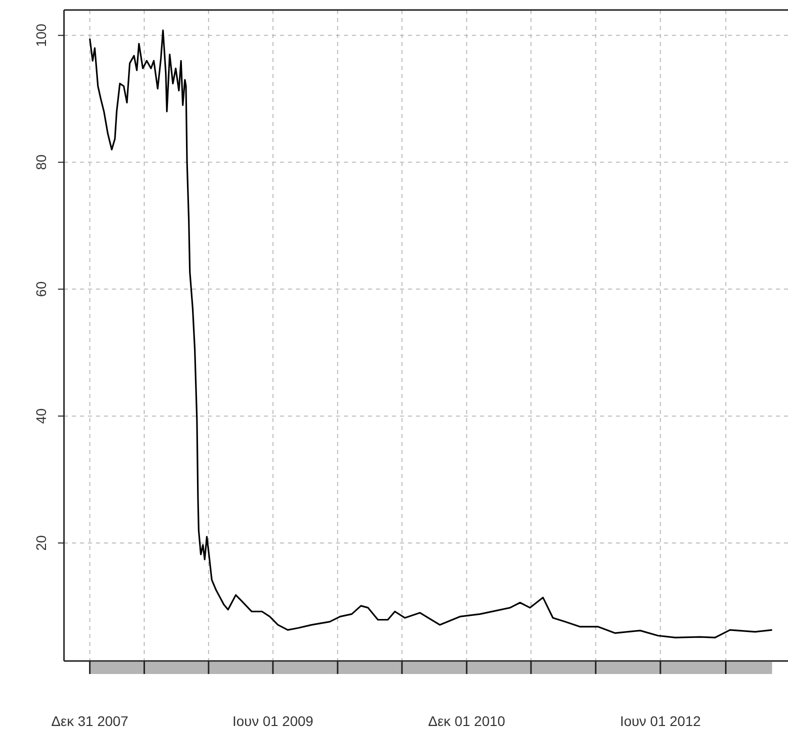  What do you see at coordinates (90, 721) in the screenshot?
I see `x-tick-label: Δεκ 31 2007` at bounding box center [90, 721].